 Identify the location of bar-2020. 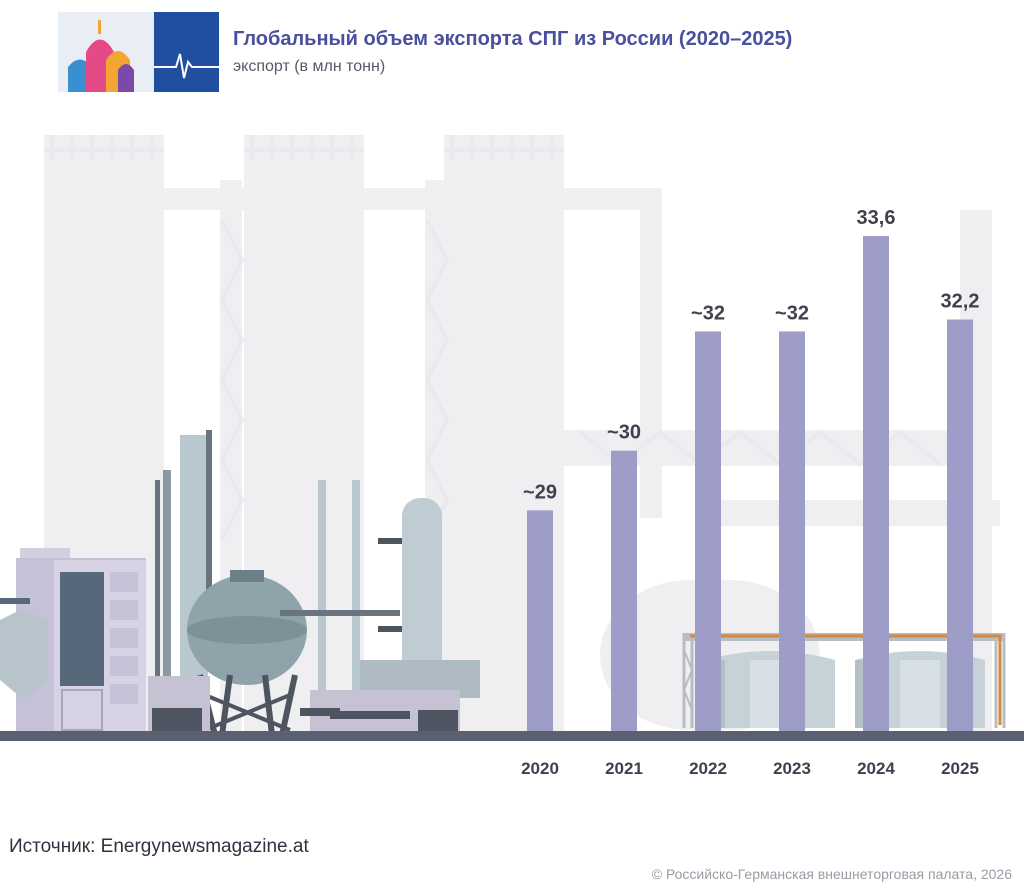
(540, 620).